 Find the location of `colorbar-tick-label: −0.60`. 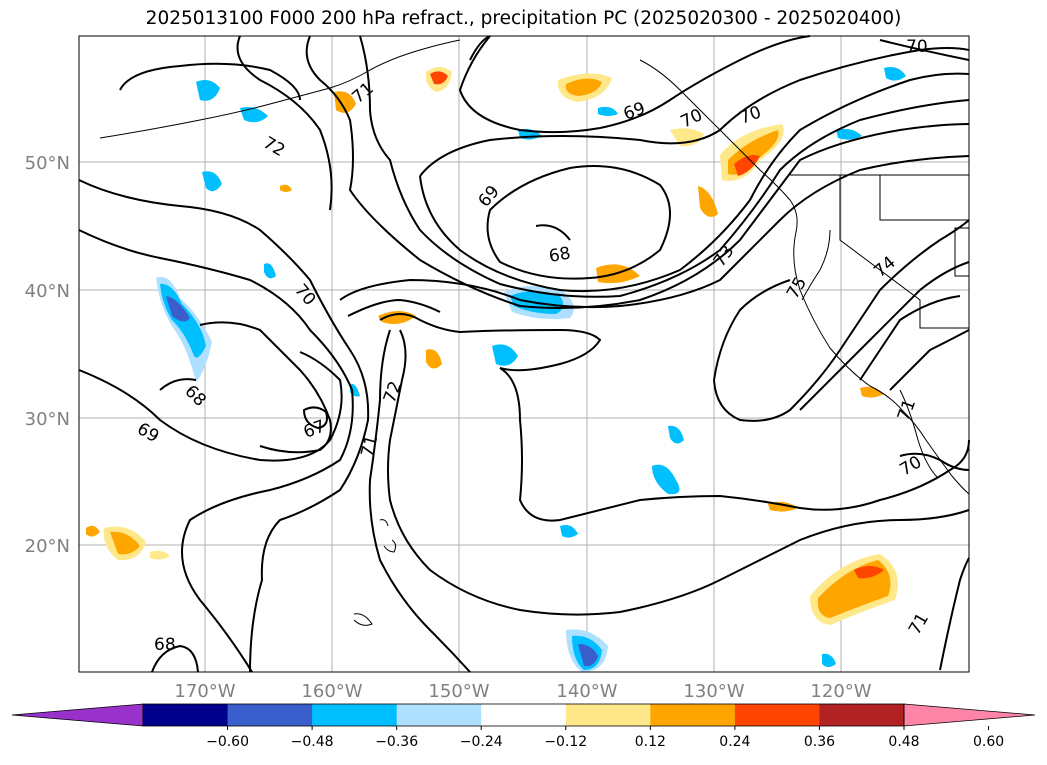

colorbar-tick-label: −0.60 is located at coordinates (227, 742).